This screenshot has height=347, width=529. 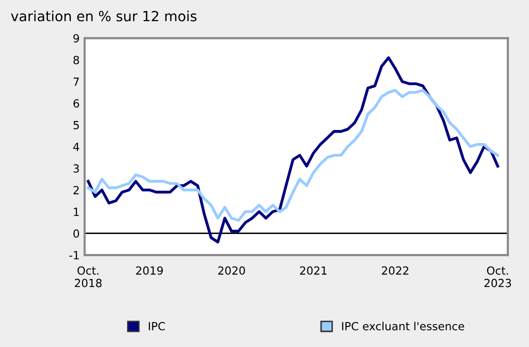 What do you see at coordinates (103, 16) in the screenshot?
I see `chart-title: variation en % sur 12 mois` at bounding box center [103, 16].